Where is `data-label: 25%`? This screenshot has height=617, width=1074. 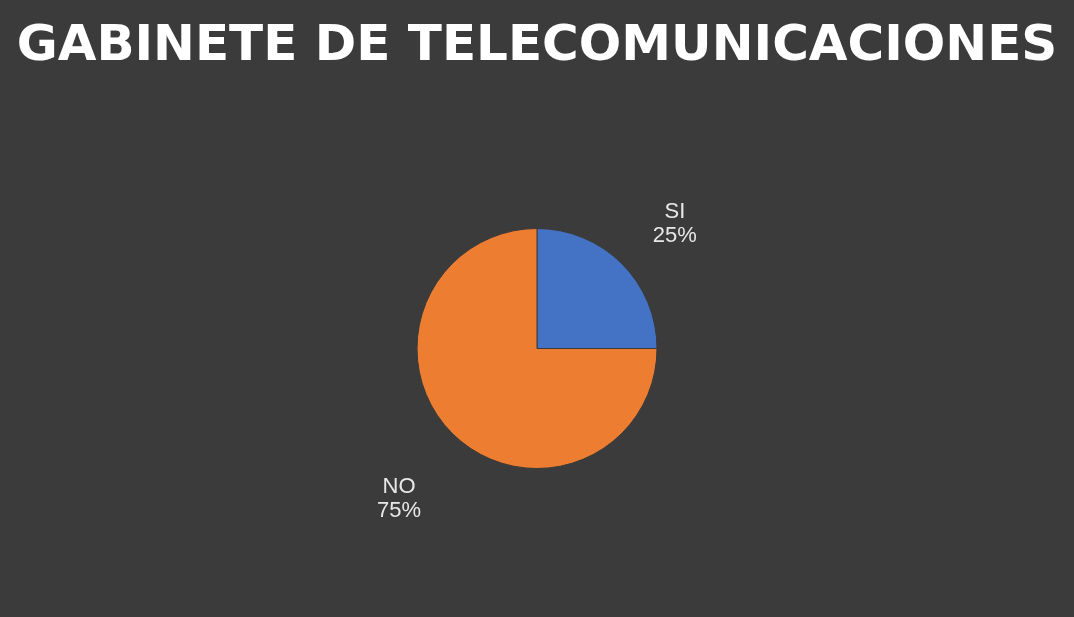 data-label: 25% is located at coordinates (674, 234).